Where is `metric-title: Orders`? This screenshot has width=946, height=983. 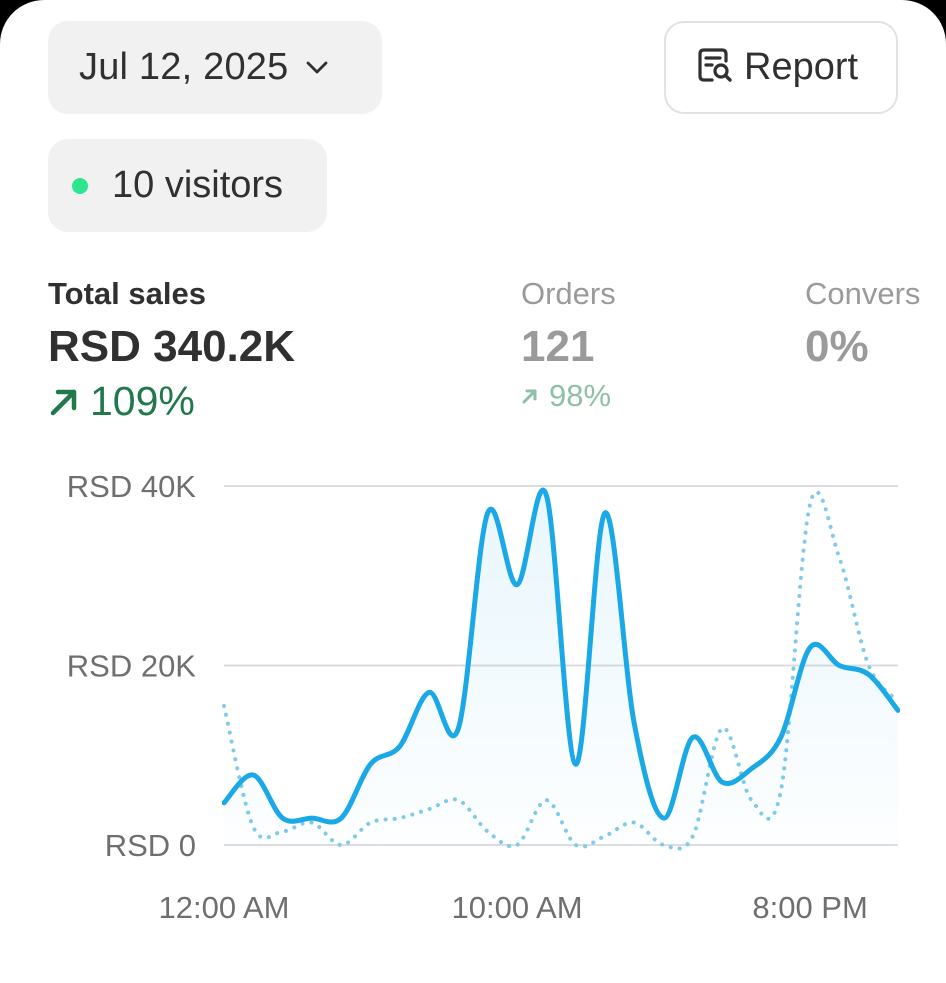 metric-title: Orders is located at coordinates (568, 293).